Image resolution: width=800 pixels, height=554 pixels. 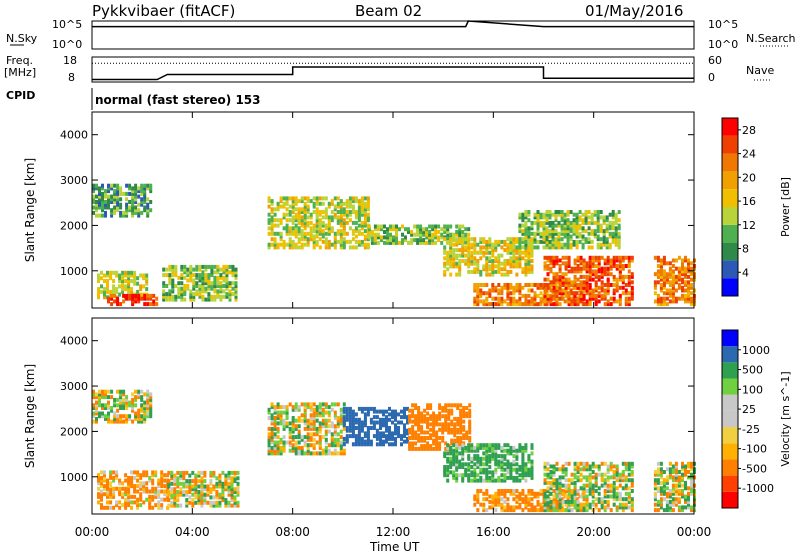 I want to click on colorbar-tick-label: 24, so click(x=749, y=154).